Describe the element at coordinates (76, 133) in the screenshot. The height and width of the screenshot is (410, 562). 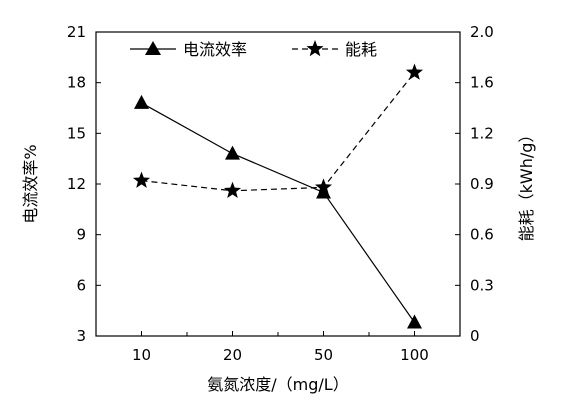
I see `left-tick-label: 15` at that location.